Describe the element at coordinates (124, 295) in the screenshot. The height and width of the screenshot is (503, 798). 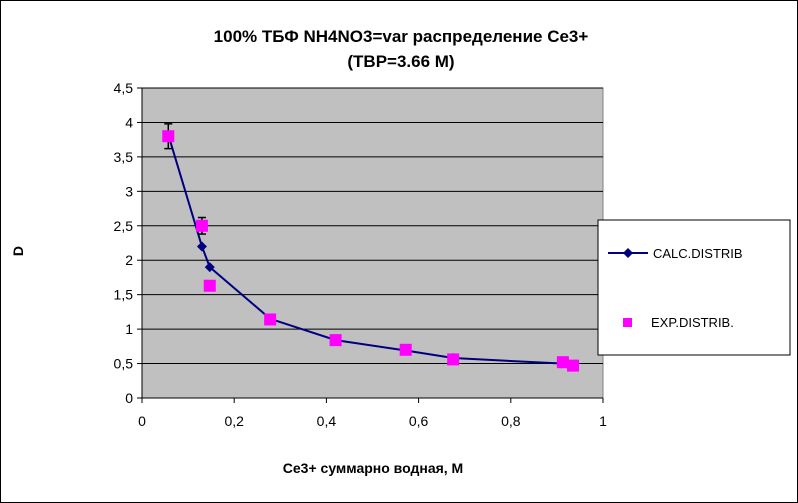
I see `y-tick-label: 1,5` at that location.